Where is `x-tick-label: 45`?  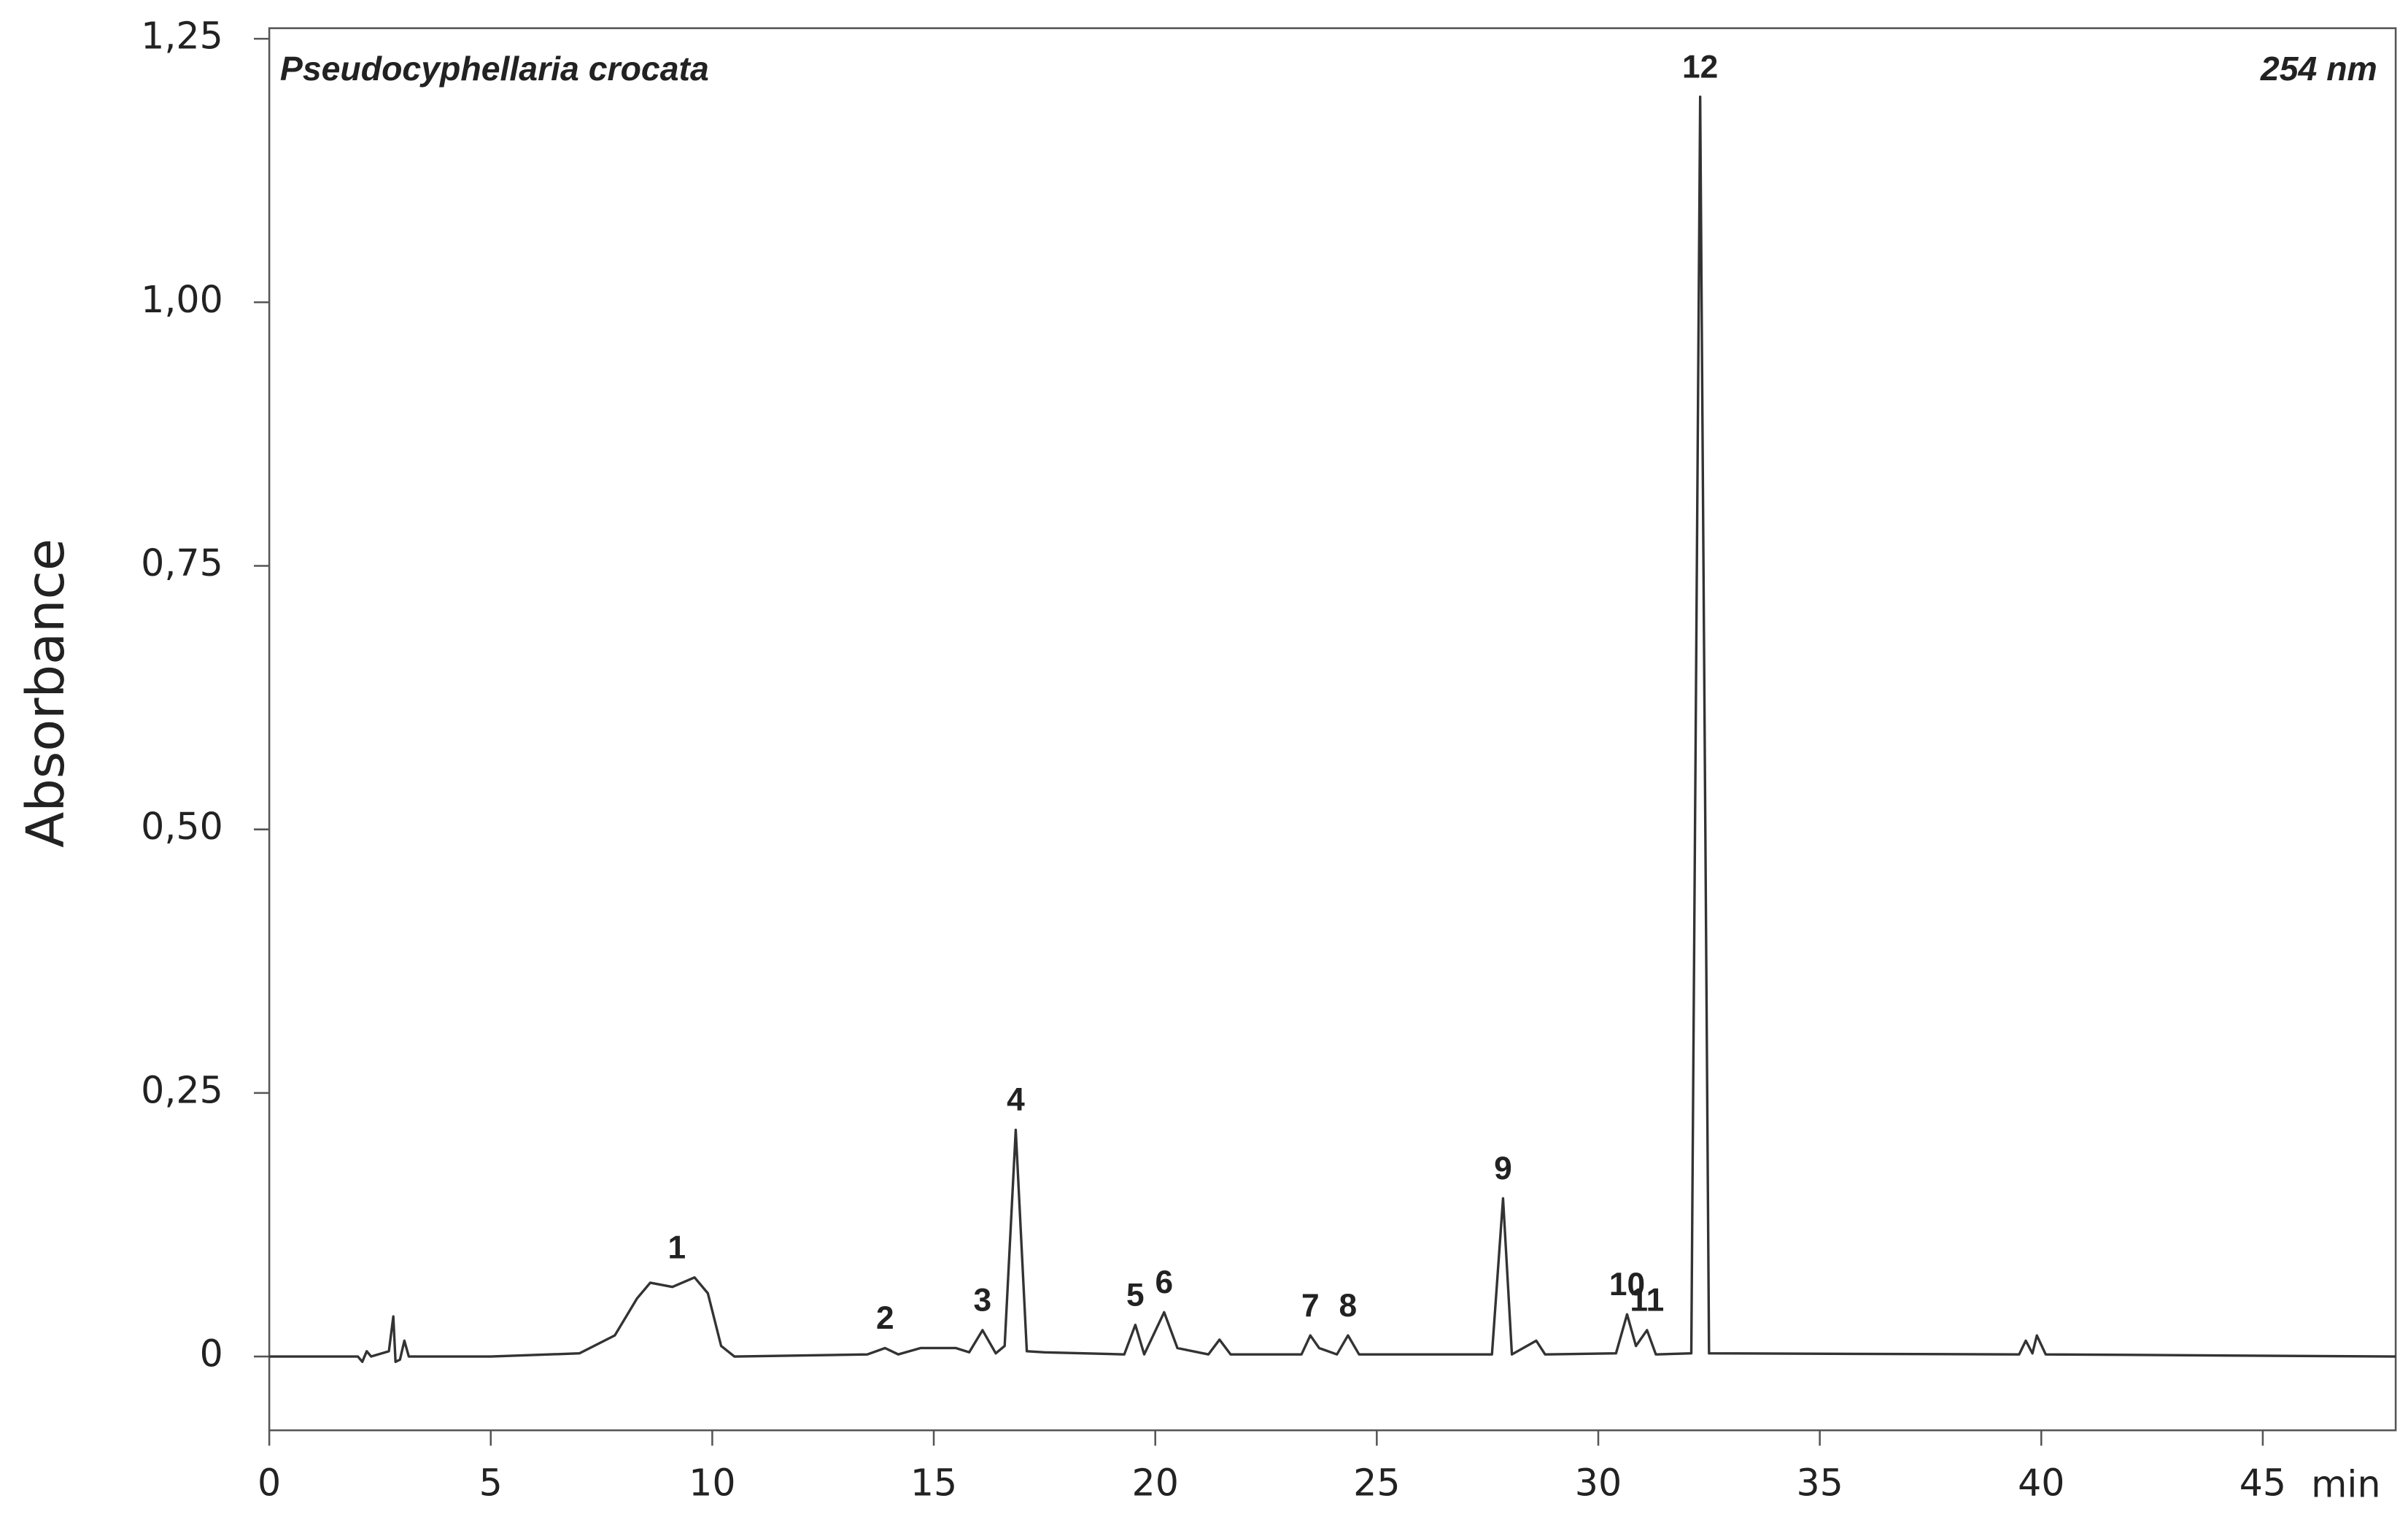 x-tick-label: 45 is located at coordinates (2262, 1483).